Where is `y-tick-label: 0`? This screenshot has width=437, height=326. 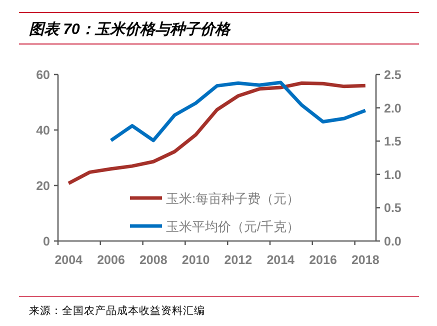 y-tick-label: 0 is located at coordinates (46, 241).